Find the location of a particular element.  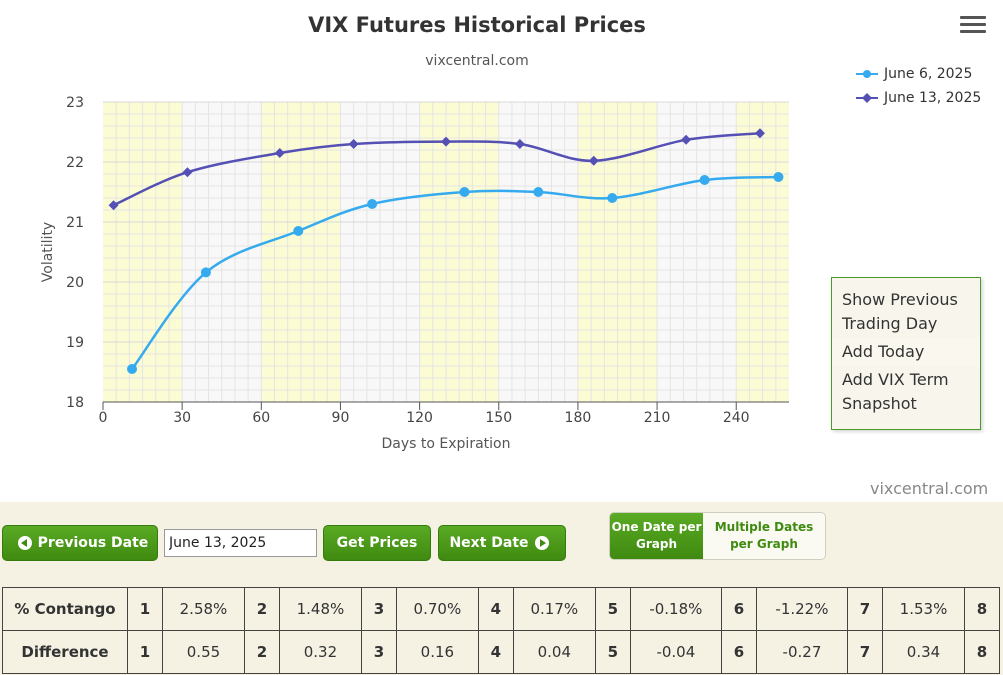

x-tick-label: 180 is located at coordinates (578, 418).